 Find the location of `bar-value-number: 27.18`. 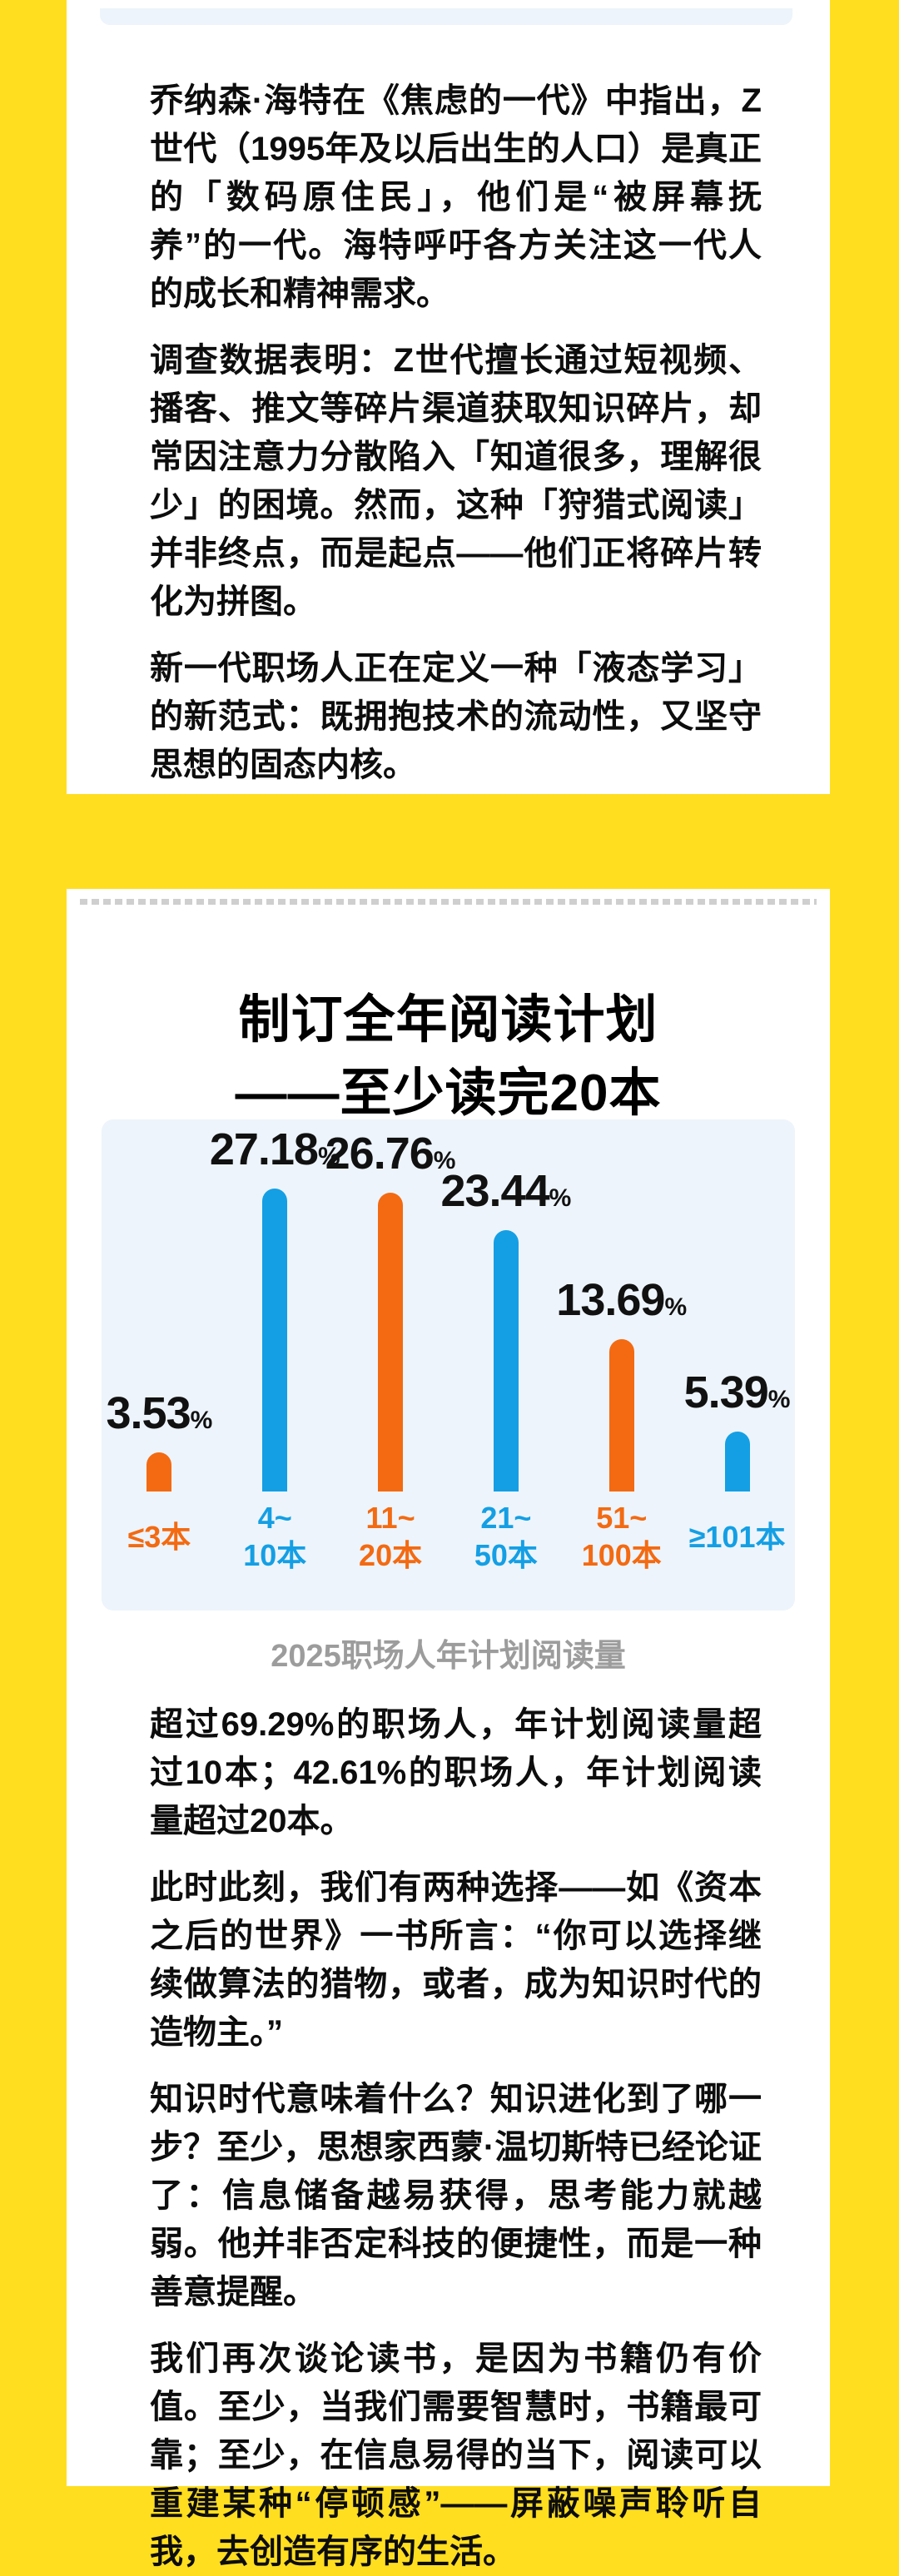

bar-value-number: 27.18 is located at coordinates (264, 1149).